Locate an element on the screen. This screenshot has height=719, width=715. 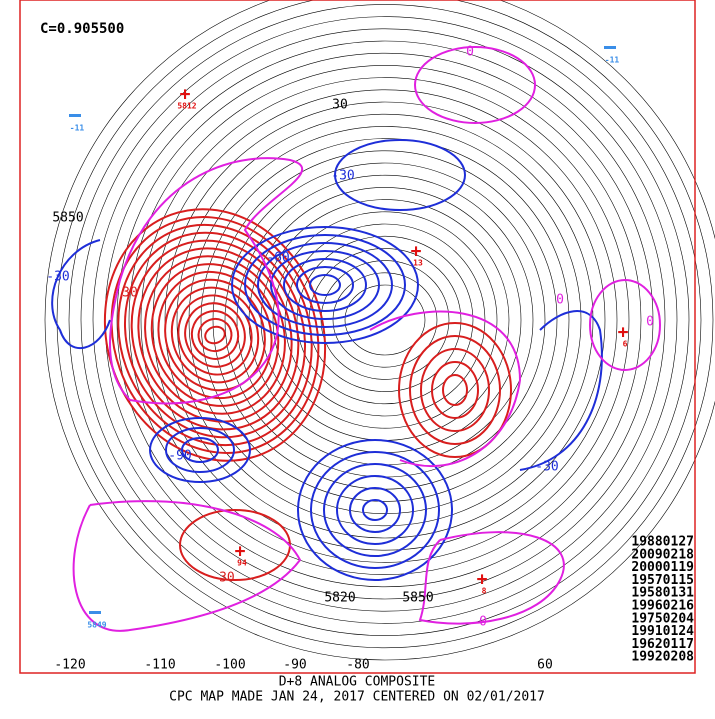
high-value: 6 is located at coordinates (625, 344).